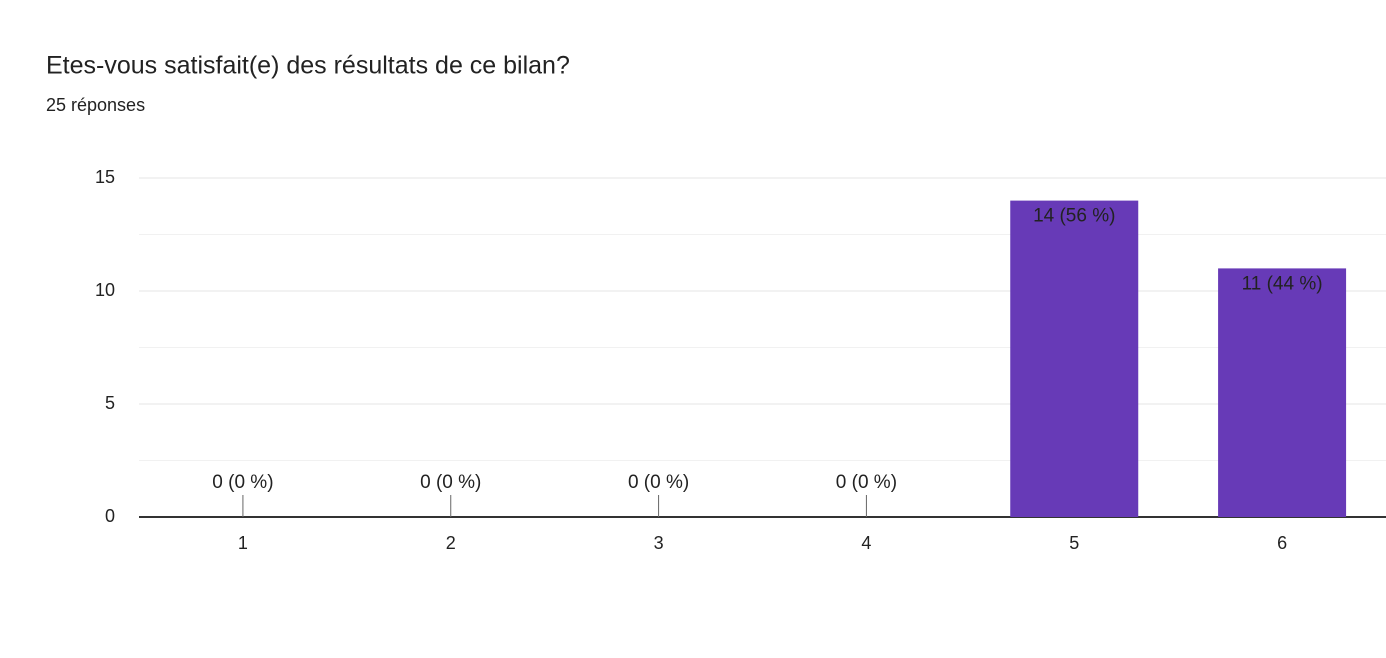 This screenshot has width=1386, height=658. I want to click on x-tick-label: 5, so click(1074, 543).